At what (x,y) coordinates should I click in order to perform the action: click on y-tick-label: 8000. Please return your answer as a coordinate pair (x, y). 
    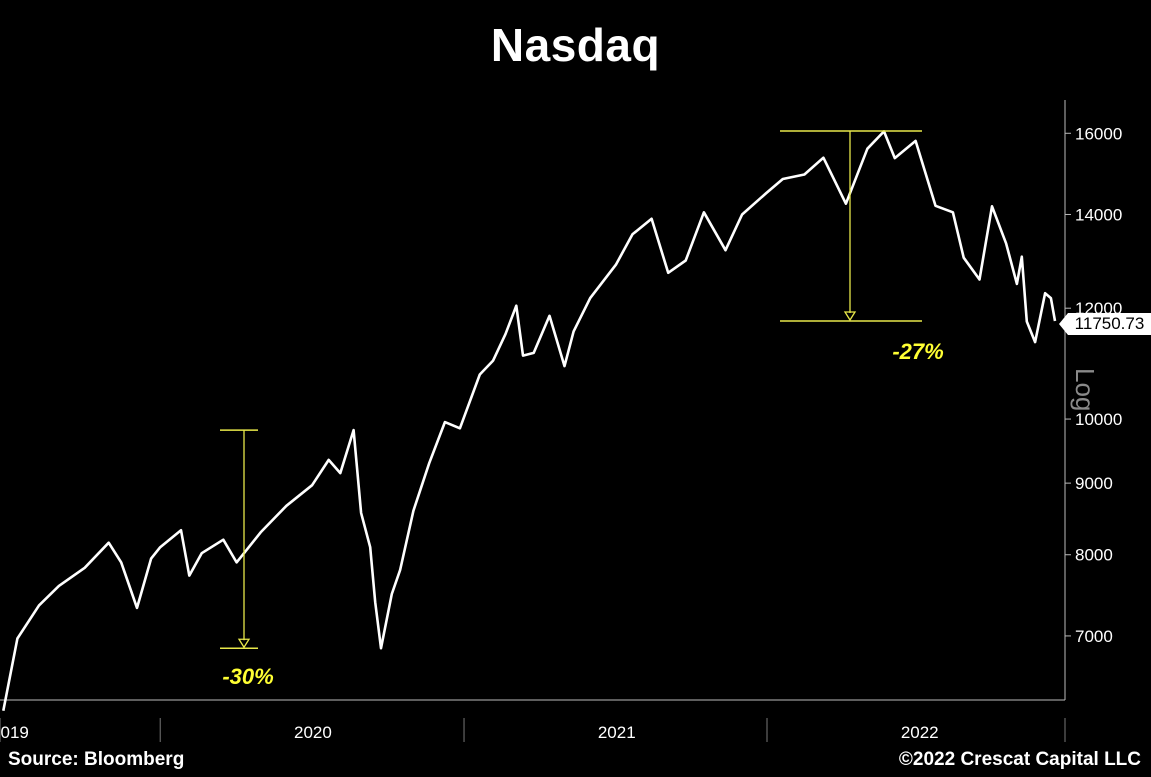
    Looking at the image, I should click on (1094, 555).